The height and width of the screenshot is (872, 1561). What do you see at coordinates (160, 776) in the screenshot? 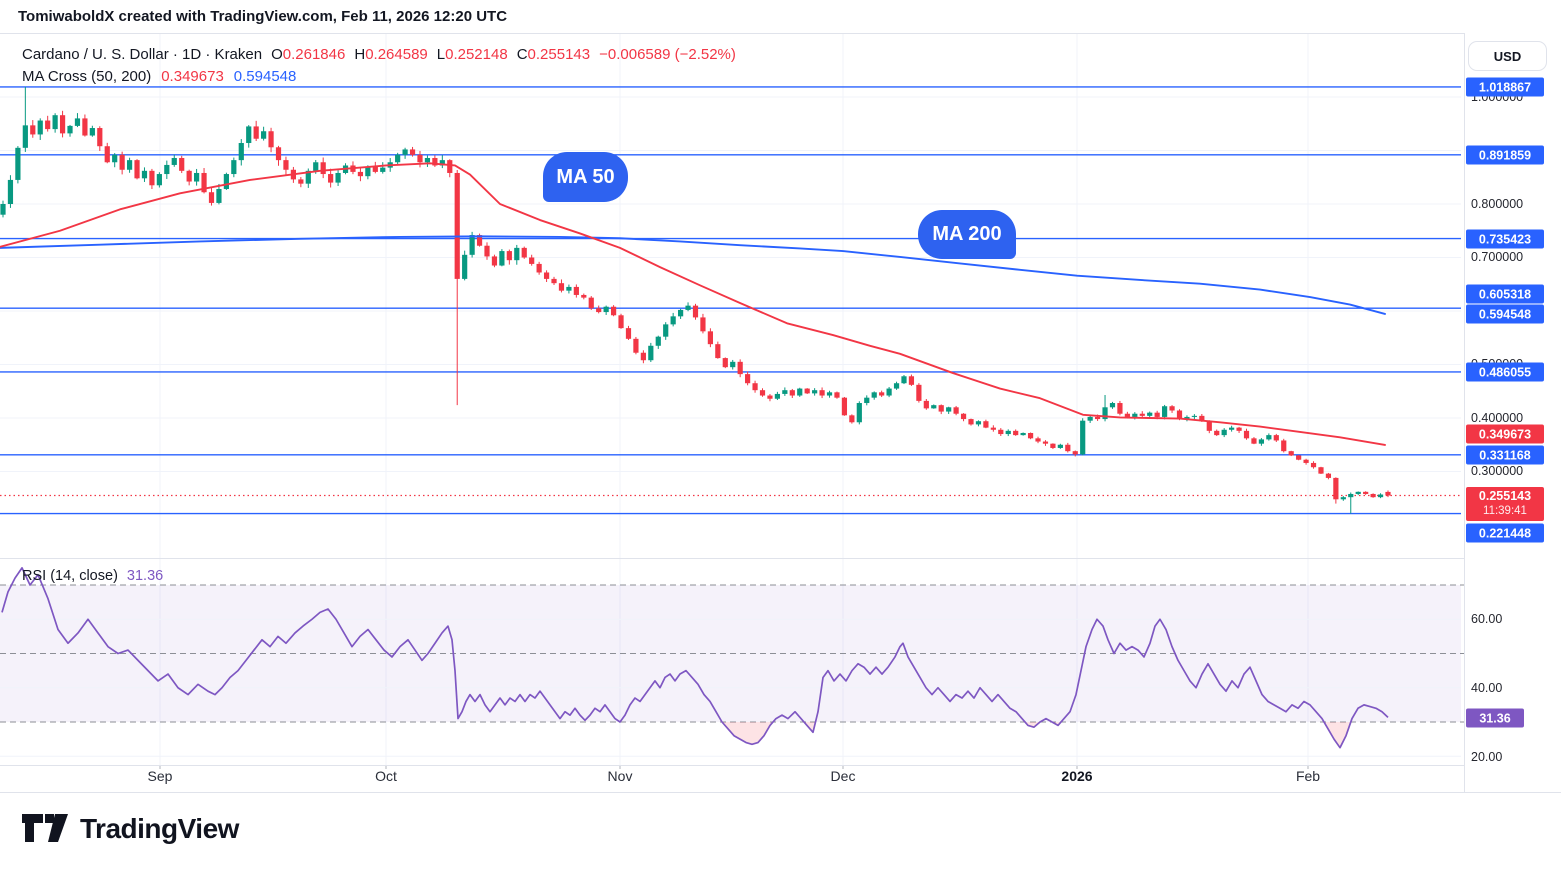
I see `time-axis-label: Sep` at bounding box center [160, 776].